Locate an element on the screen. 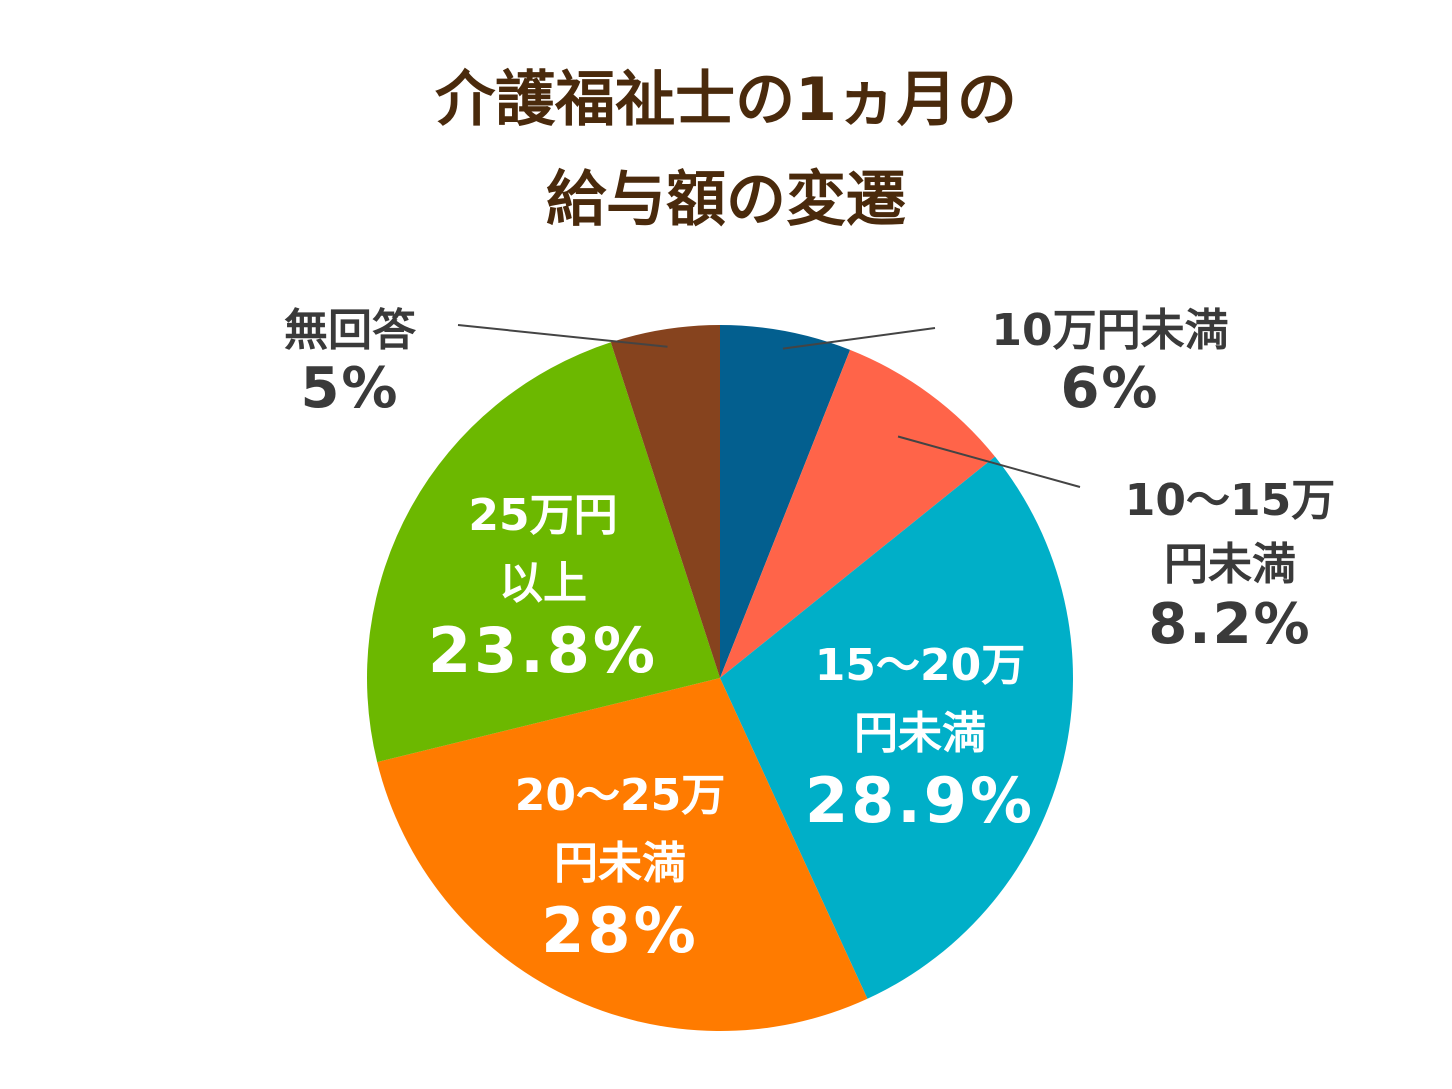  slice-value-label: 8.2% is located at coordinates (1229, 624).